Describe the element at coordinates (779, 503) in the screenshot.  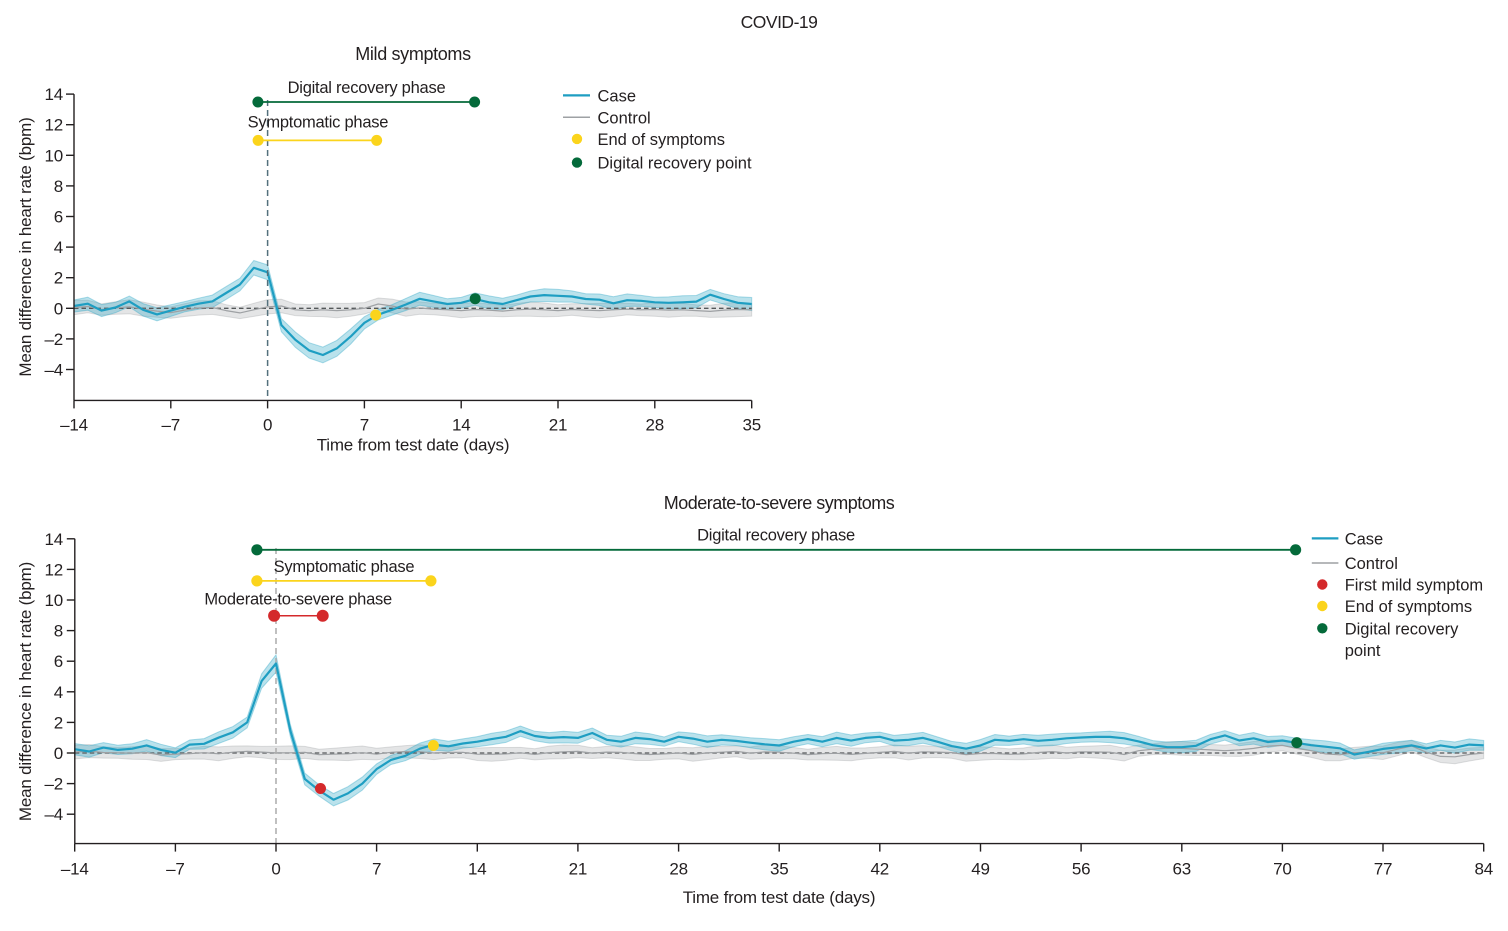
I see `svg-text: Moderate-to-severe symptoms` at that location.